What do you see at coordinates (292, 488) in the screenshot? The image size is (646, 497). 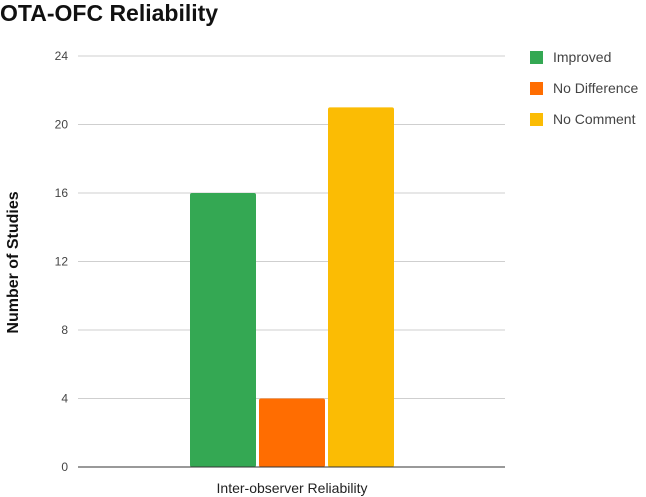 I see `category-label: Inter-observer Reliability` at bounding box center [292, 488].